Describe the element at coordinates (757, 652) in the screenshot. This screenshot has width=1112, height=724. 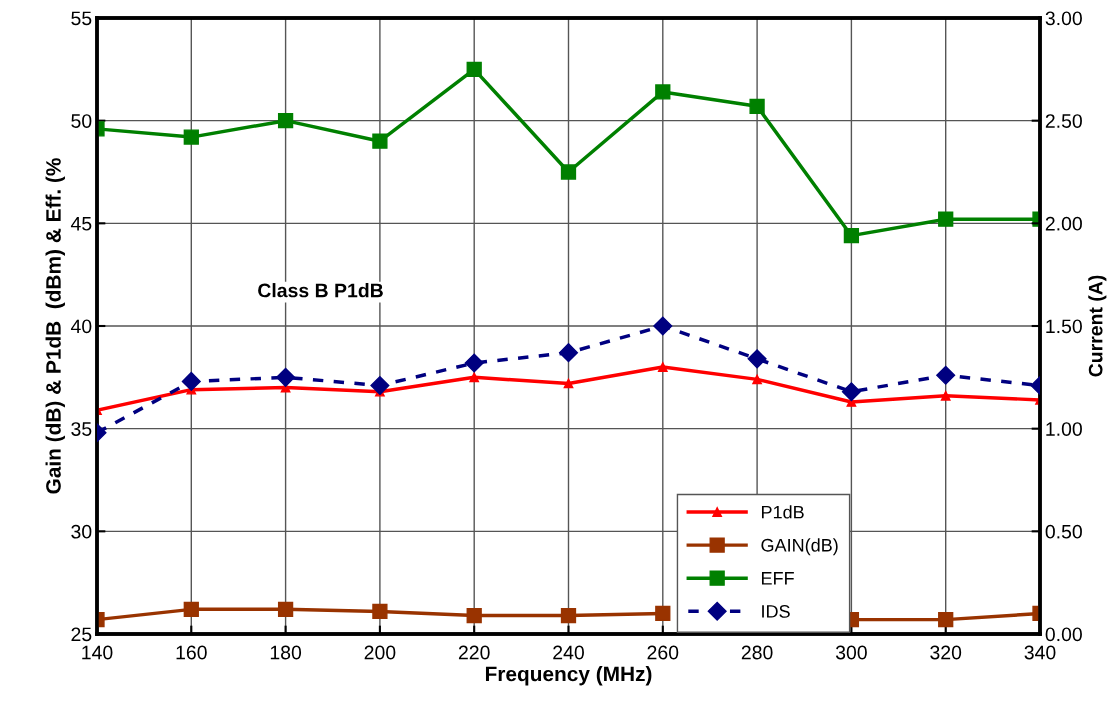
I see `x-tick-label: 280` at that location.